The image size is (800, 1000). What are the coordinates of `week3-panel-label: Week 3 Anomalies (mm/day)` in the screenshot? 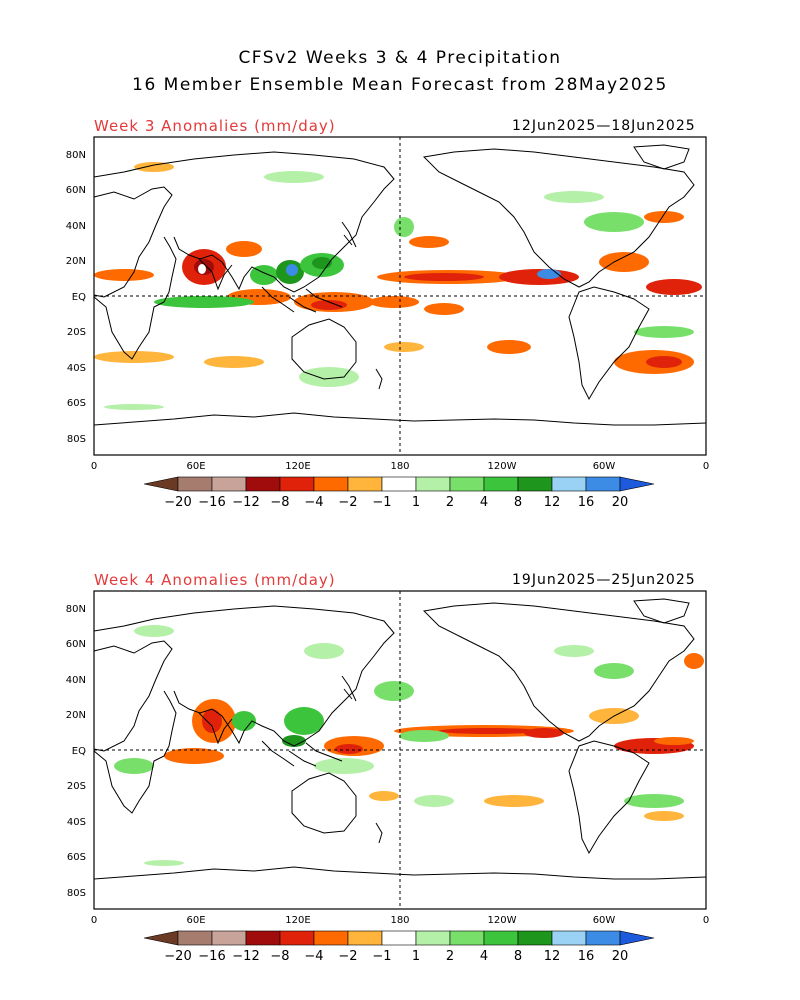 It's located at (215, 126).